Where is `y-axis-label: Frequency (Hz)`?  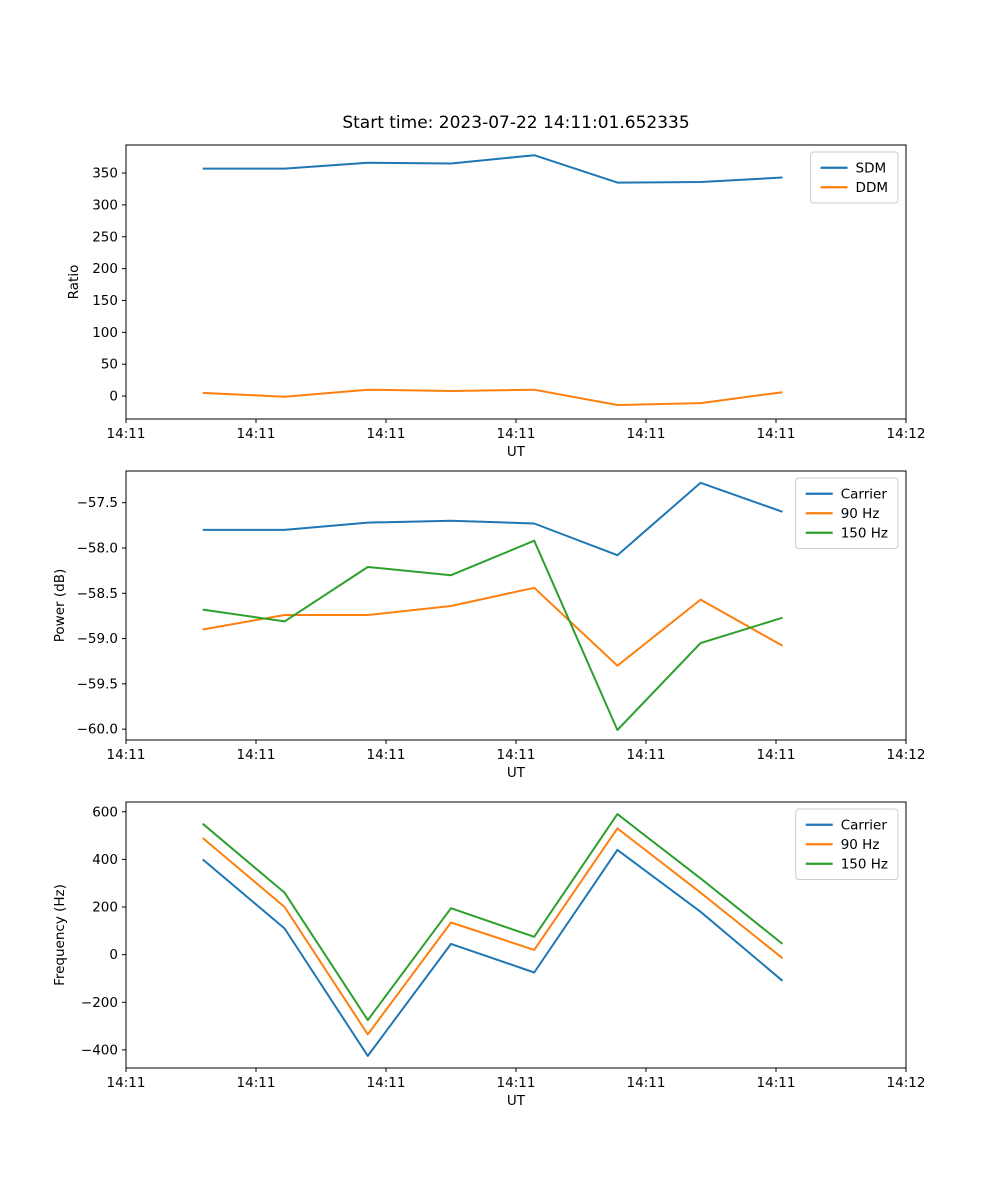
y-axis-label: Frequency (Hz) is located at coordinates (60, 935).